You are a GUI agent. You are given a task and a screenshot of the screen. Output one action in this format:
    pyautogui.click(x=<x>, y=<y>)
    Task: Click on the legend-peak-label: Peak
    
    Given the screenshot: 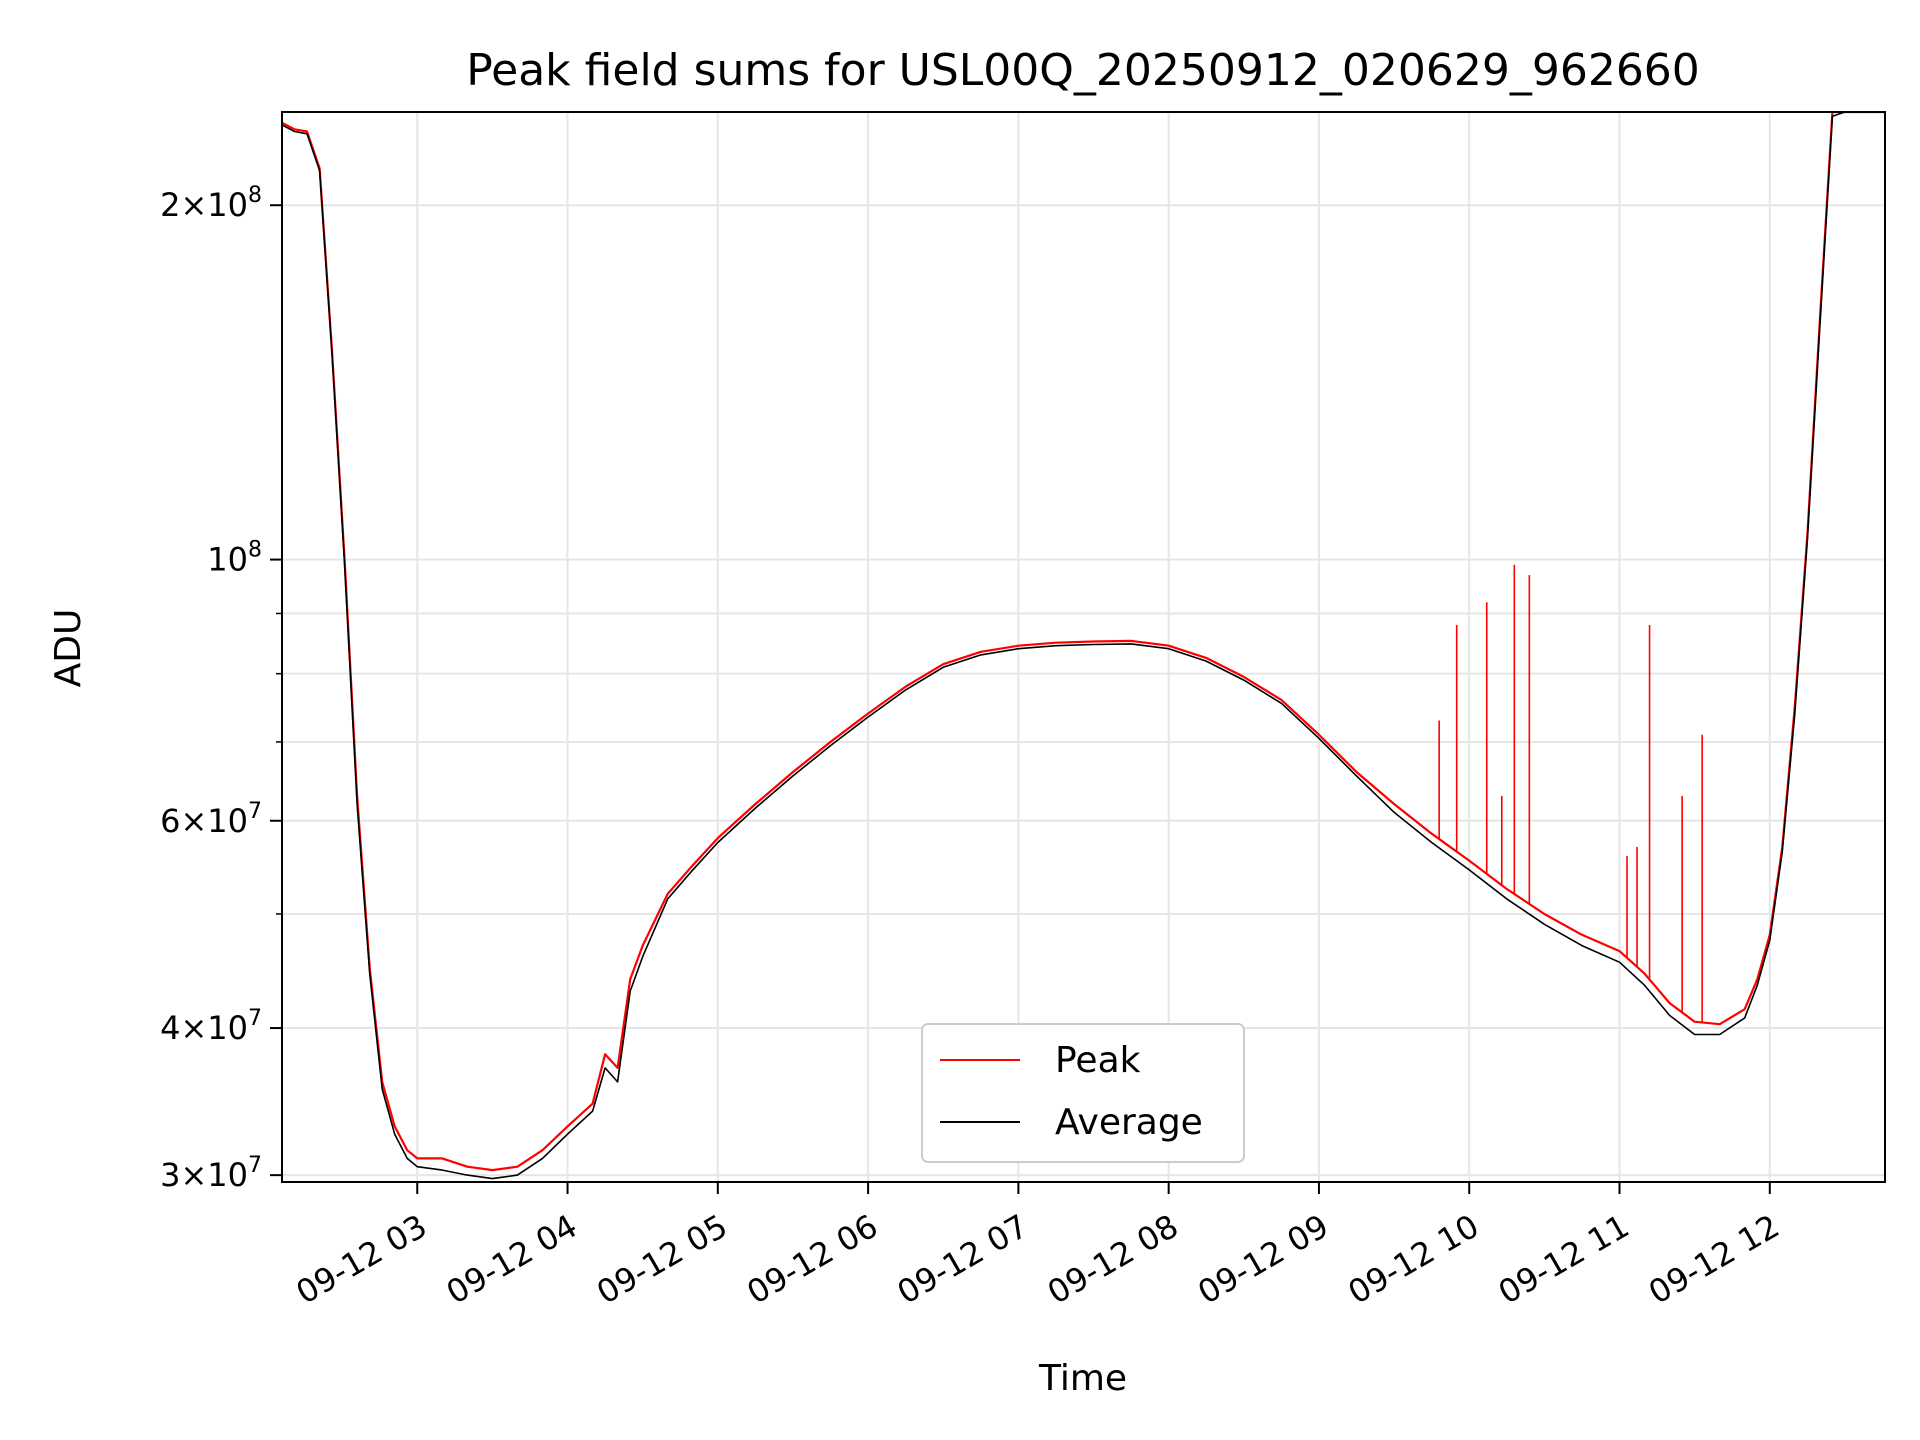 What is the action you would take?
    pyautogui.click(x=1098, y=1060)
    